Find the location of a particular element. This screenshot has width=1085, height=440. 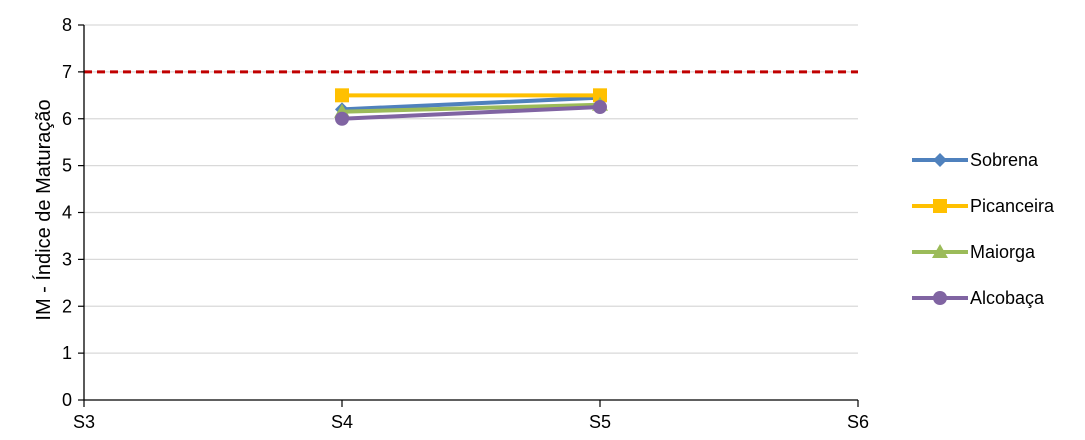

y-tick-label: 4 is located at coordinates (67, 213).